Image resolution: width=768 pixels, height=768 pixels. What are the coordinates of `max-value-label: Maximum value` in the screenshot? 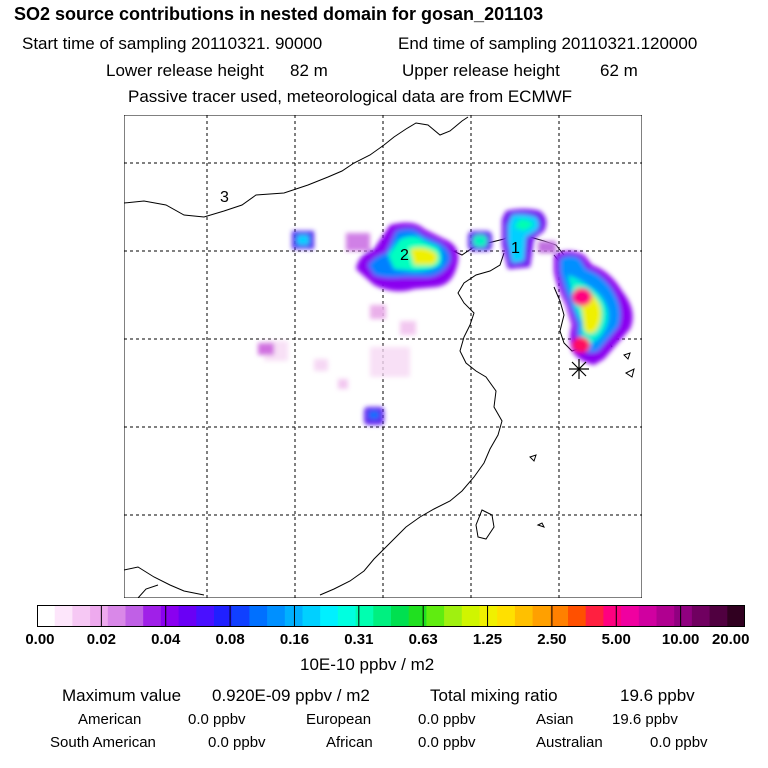 It's located at (122, 695).